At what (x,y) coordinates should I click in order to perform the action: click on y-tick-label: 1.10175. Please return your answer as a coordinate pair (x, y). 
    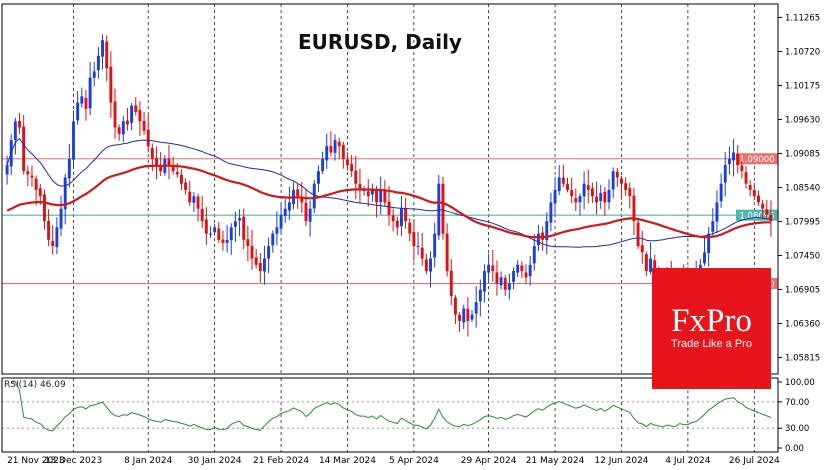
    Looking at the image, I should click on (802, 86).